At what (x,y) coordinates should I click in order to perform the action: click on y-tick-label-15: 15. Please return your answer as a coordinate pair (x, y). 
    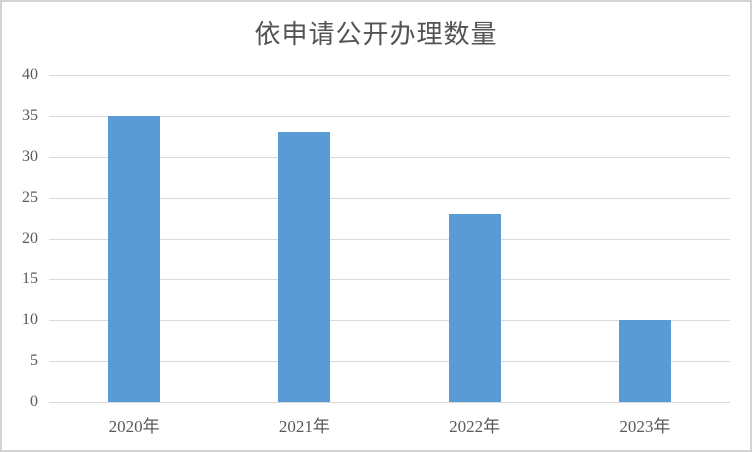
    Looking at the image, I should click on (30, 279).